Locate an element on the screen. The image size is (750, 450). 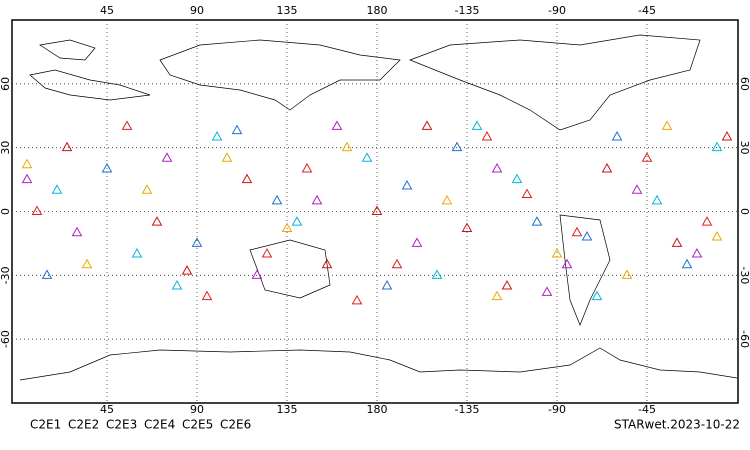
footer: STARwet.2023-10-22 is located at coordinates (677, 425).